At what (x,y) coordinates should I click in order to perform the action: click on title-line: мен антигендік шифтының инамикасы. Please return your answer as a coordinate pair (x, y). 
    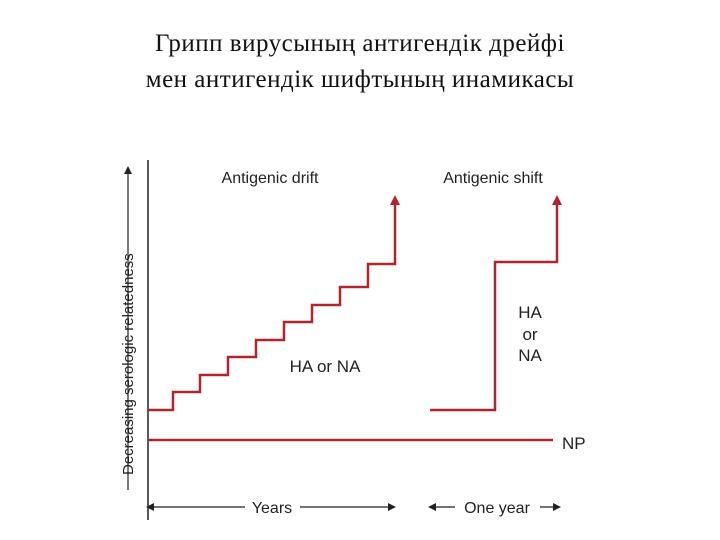
    Looking at the image, I should click on (360, 79).